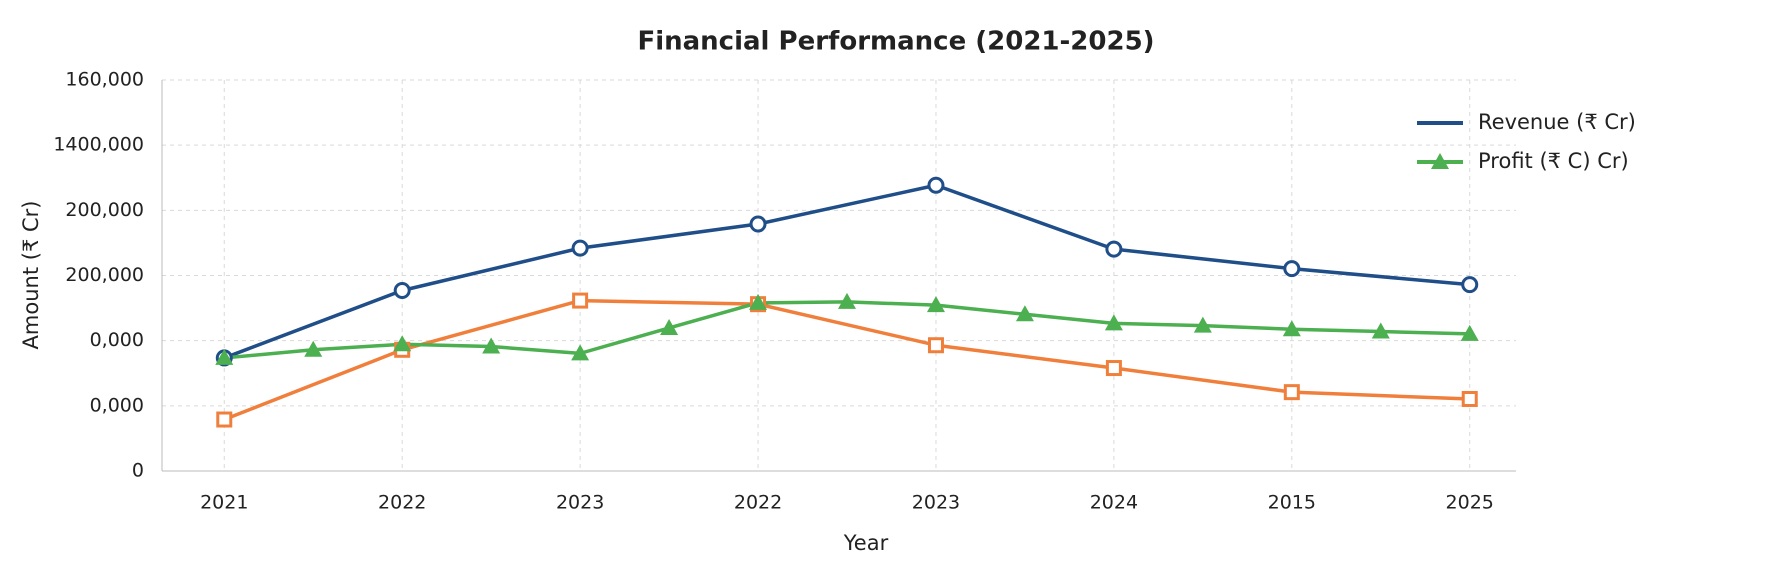 This screenshot has width=1792, height=576. What do you see at coordinates (138, 471) in the screenshot?
I see `y-tick-label: 0` at bounding box center [138, 471].